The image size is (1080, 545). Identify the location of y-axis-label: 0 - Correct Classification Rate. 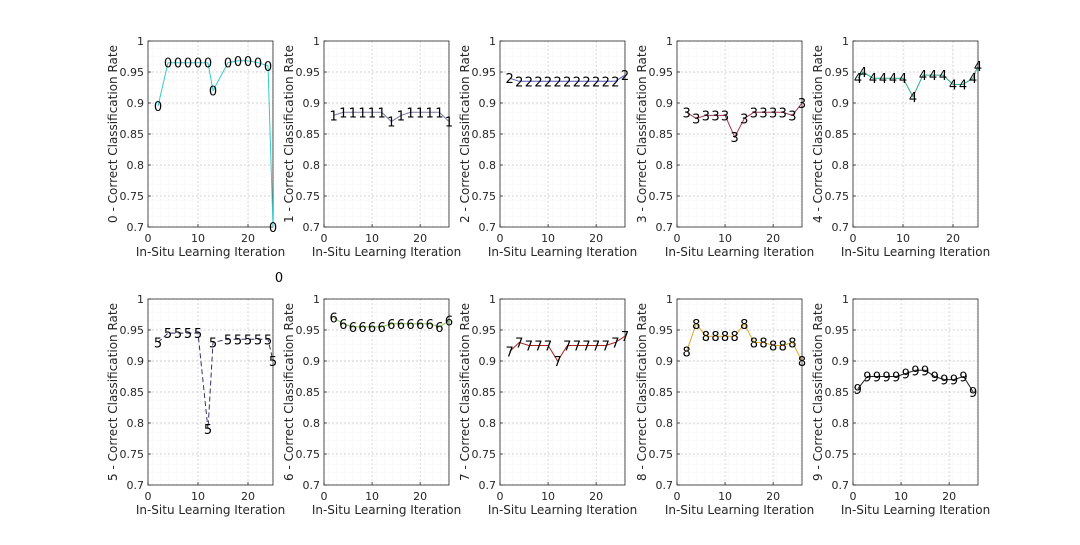
(113, 134).